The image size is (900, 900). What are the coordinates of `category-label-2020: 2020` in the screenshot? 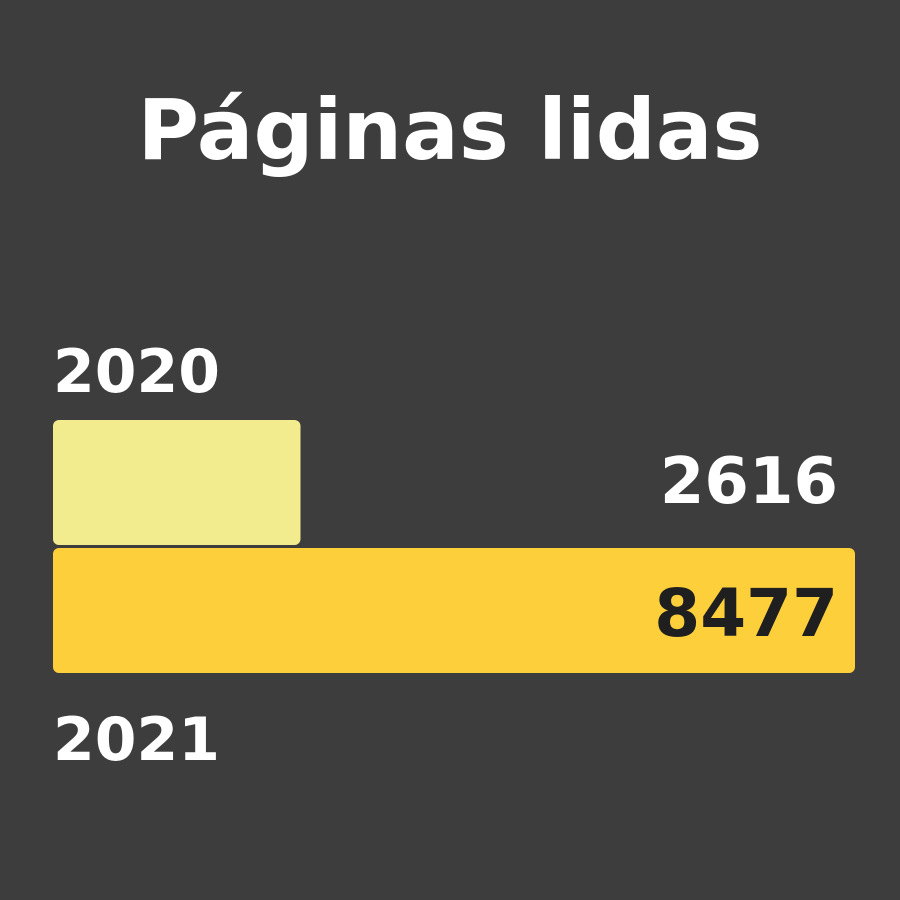 It's located at (136, 372).